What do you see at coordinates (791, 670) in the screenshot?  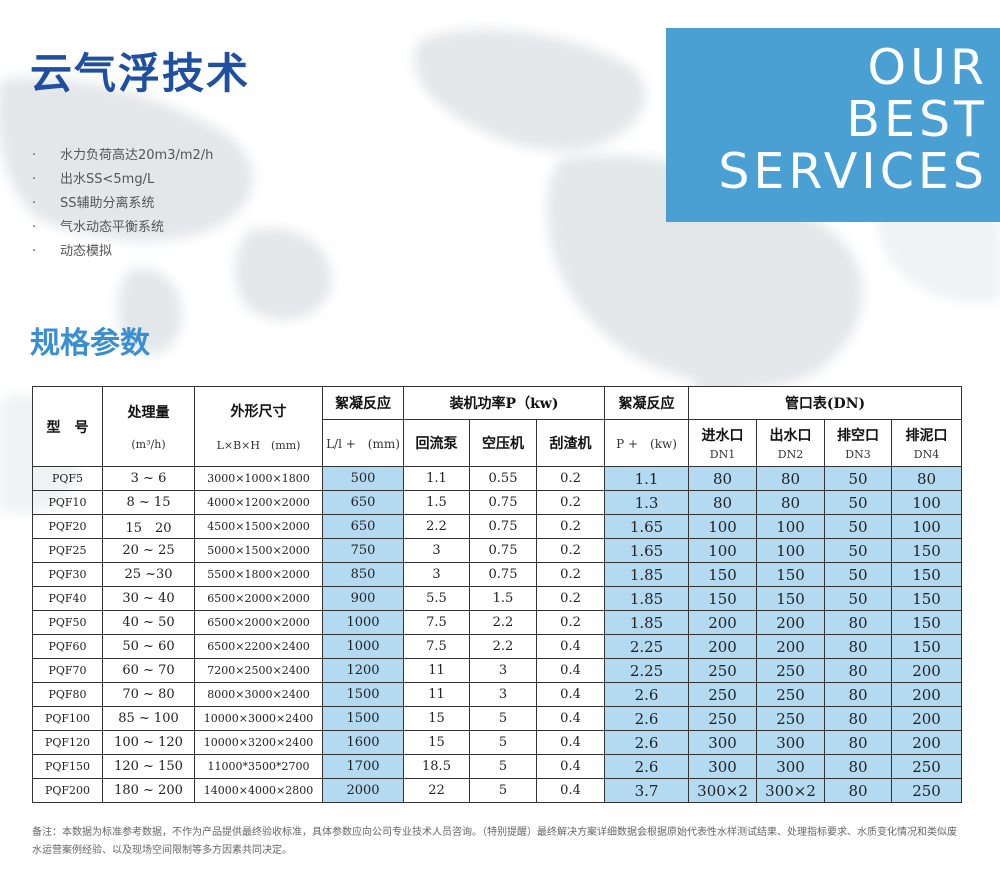 I see `cell-outlet: 250` at bounding box center [791, 670].